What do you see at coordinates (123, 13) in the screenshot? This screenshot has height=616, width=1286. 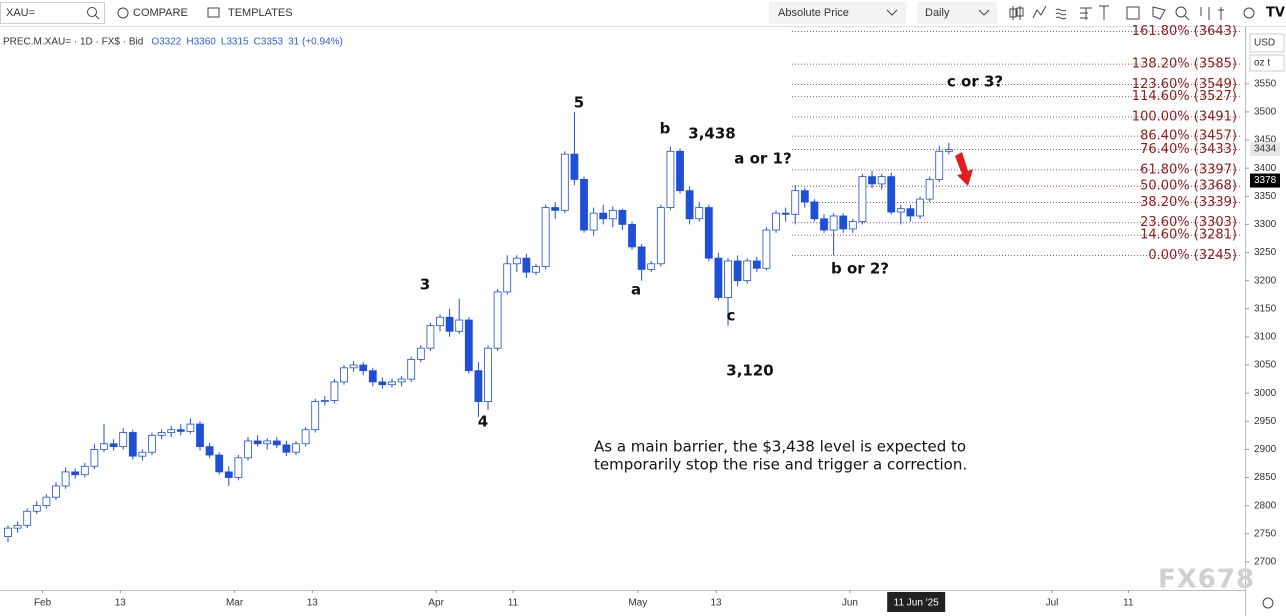 I see `compare-icon` at bounding box center [123, 13].